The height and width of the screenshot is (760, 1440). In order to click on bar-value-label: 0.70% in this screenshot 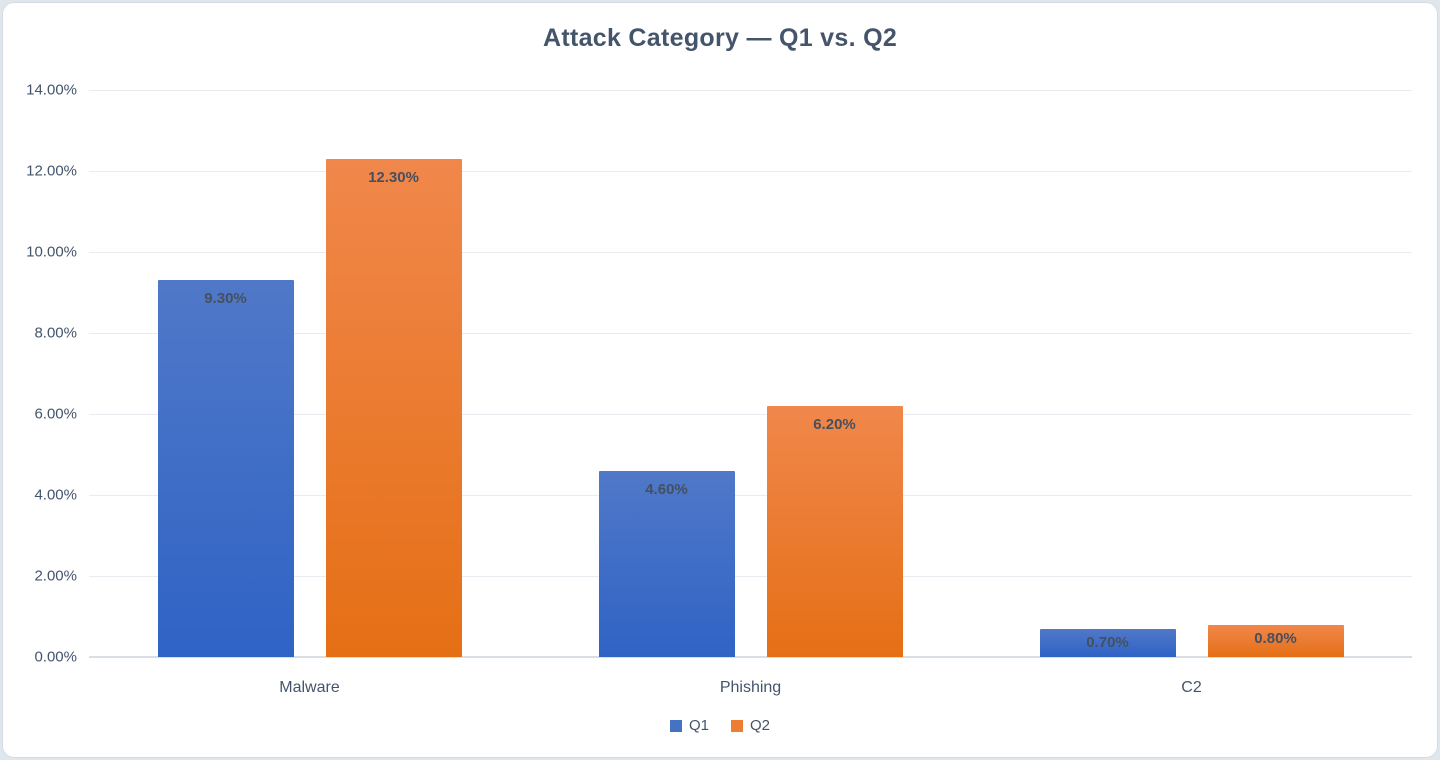, I will do `click(1107, 642)`.